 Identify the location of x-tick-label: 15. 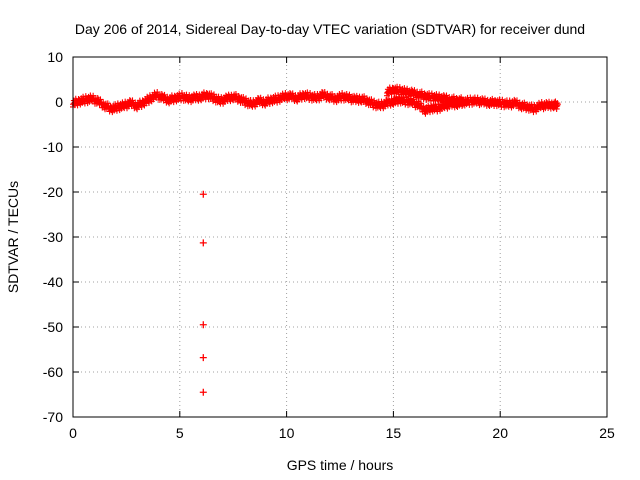
(394, 433).